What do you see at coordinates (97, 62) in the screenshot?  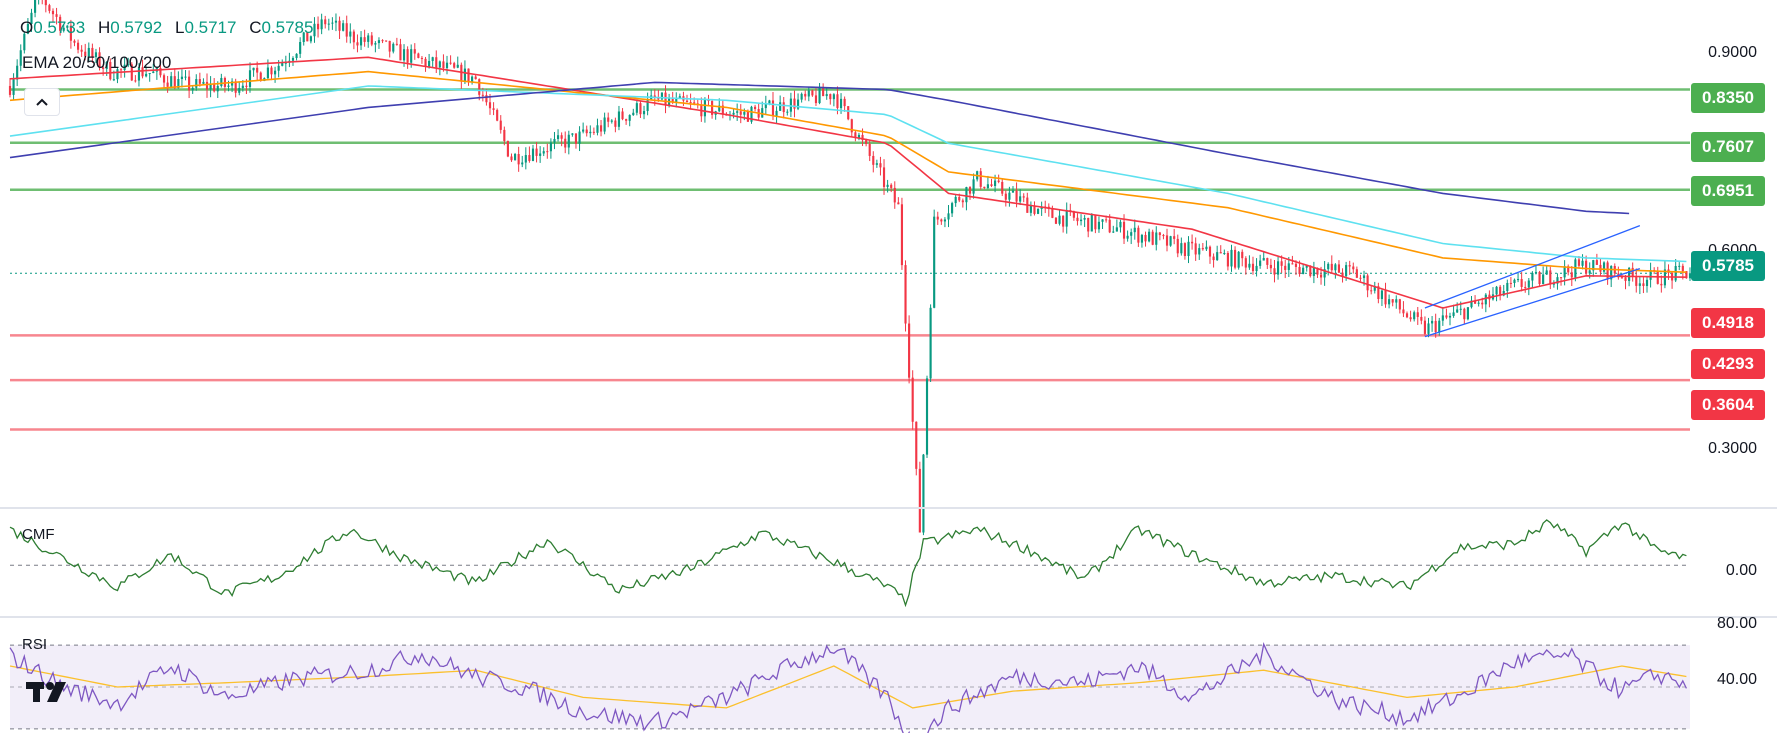 I see `ema-legend: EMA 20/50/100/200` at bounding box center [97, 62].